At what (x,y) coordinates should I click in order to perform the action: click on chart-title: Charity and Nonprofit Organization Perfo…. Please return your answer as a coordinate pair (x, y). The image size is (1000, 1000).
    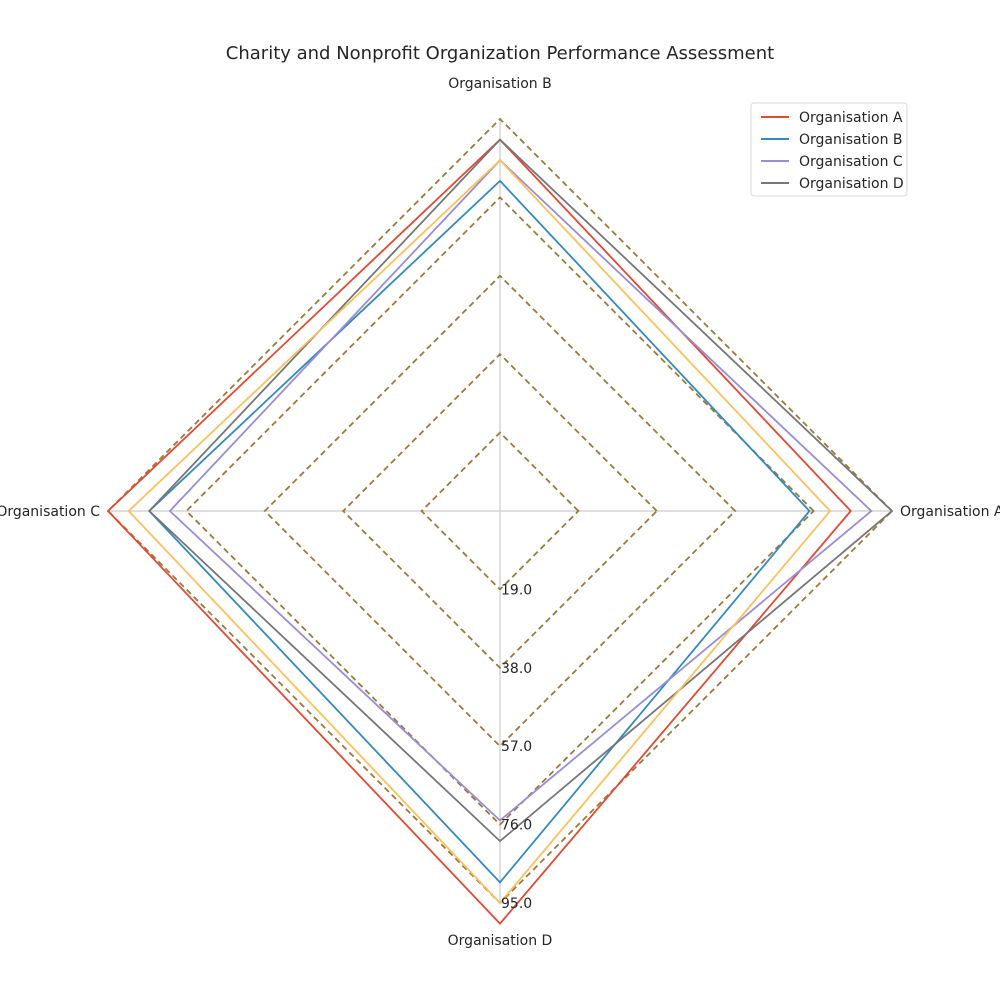
    Looking at the image, I should click on (500, 53).